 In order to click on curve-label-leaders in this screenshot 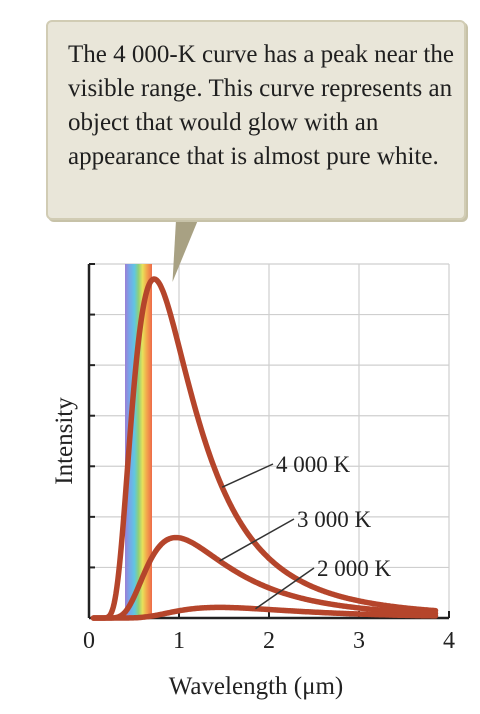, I will do `click(267, 536)`.